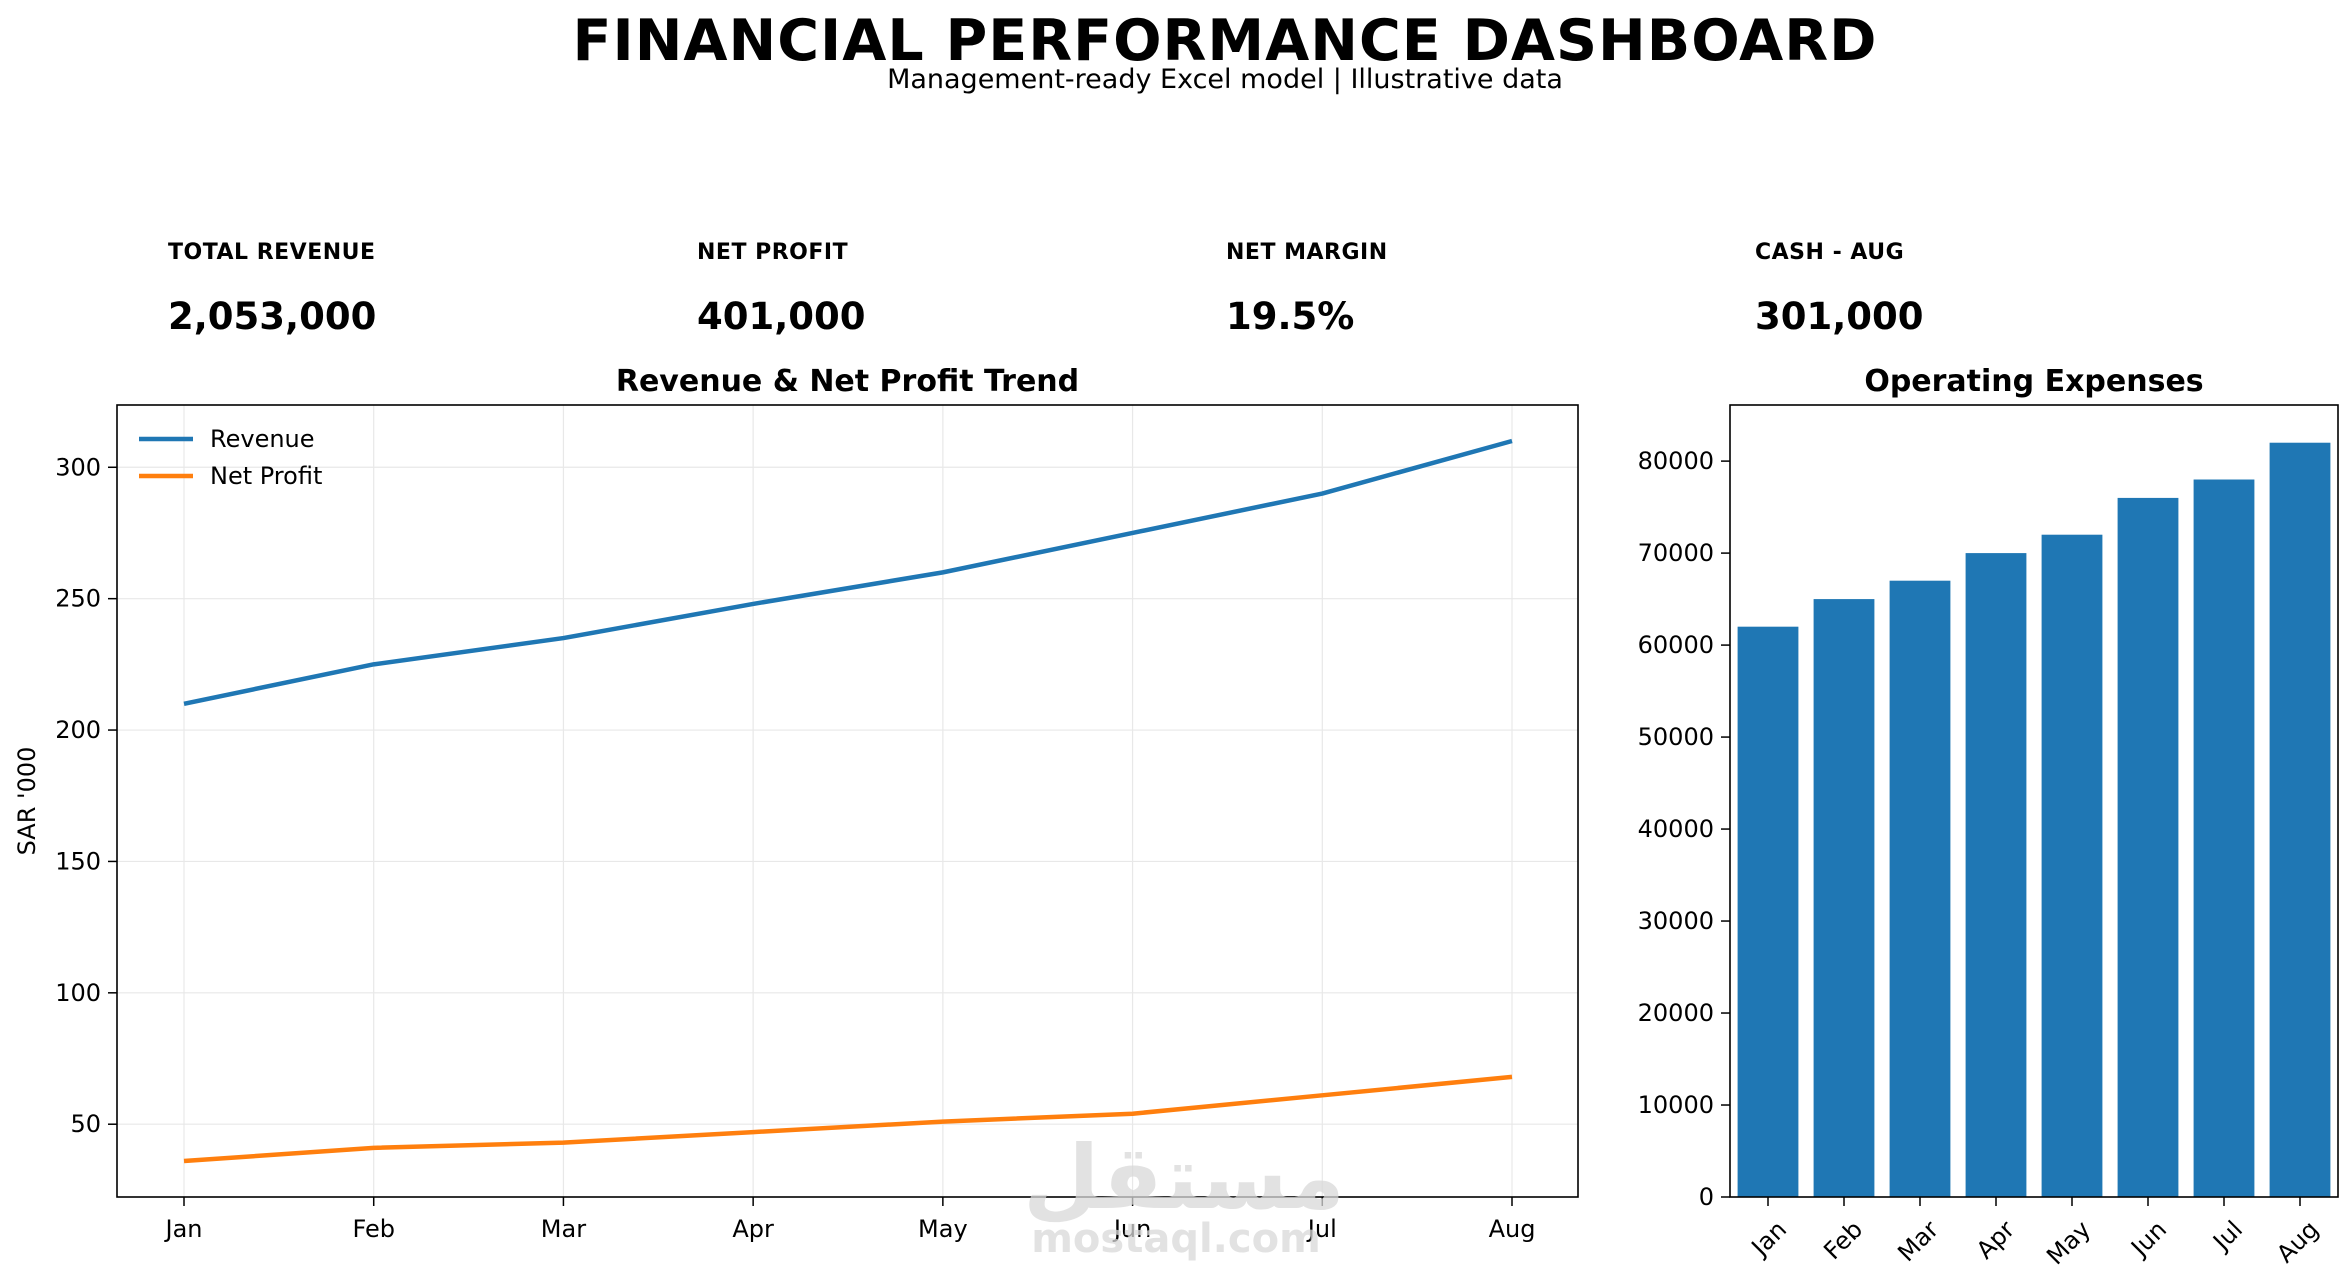  What do you see at coordinates (272, 316) in the screenshot?
I see `kpi-value: 2,053,000` at bounding box center [272, 316].